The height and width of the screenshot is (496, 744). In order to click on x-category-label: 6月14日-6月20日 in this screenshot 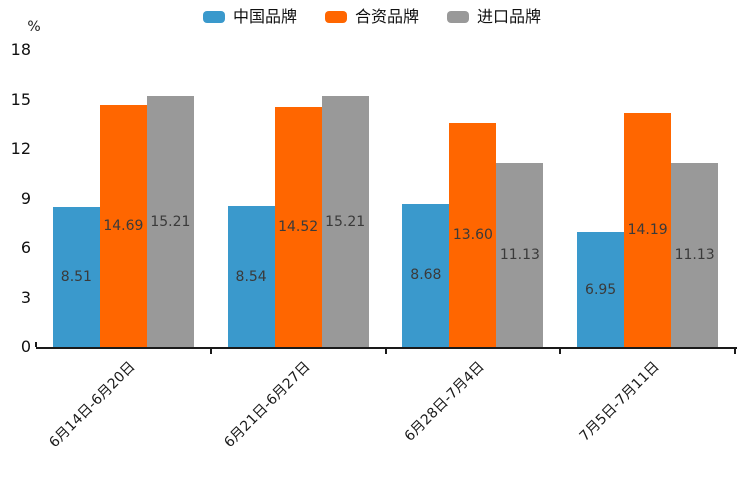, I will do `click(92, 404)`.